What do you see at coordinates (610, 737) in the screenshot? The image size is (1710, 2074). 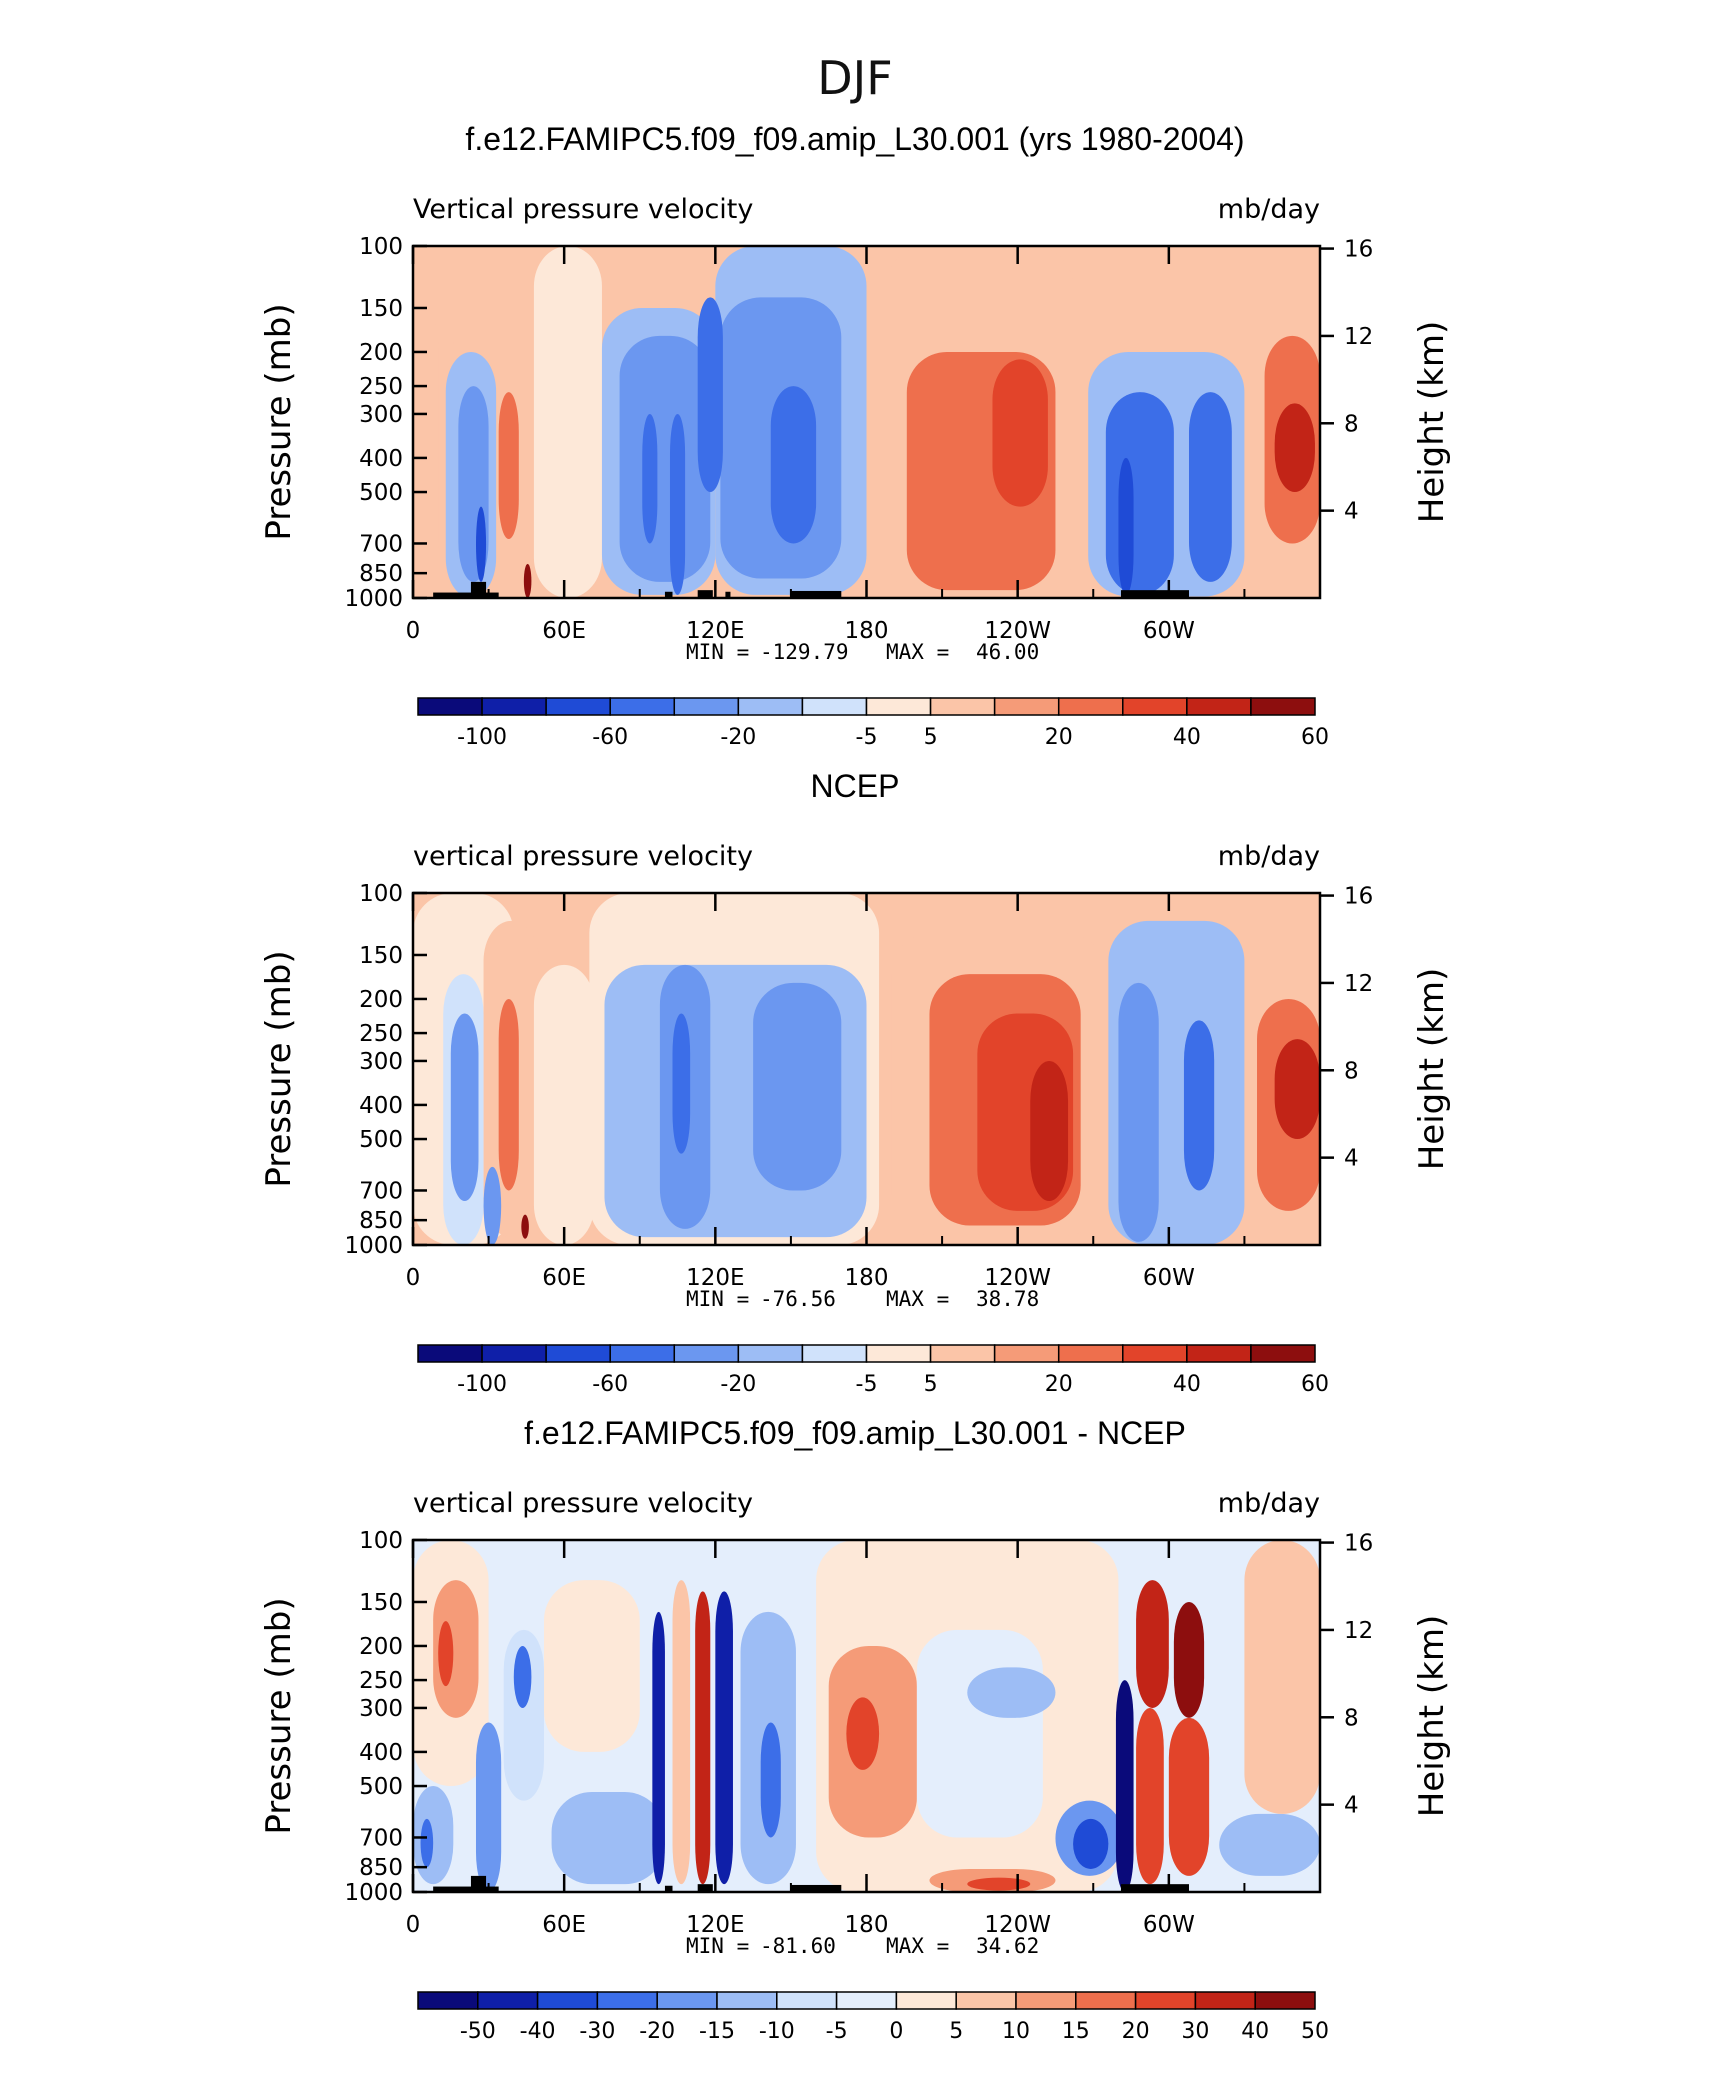 I see `colorbar-label: -60` at bounding box center [610, 737].